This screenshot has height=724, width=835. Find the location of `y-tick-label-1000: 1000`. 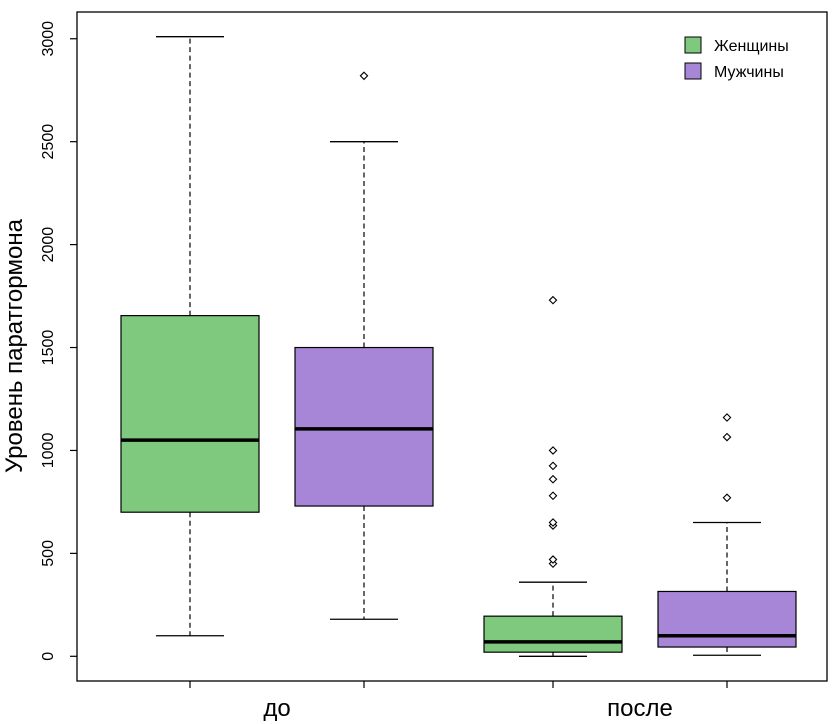

y-tick-label-1000: 1000 is located at coordinates (48, 451).